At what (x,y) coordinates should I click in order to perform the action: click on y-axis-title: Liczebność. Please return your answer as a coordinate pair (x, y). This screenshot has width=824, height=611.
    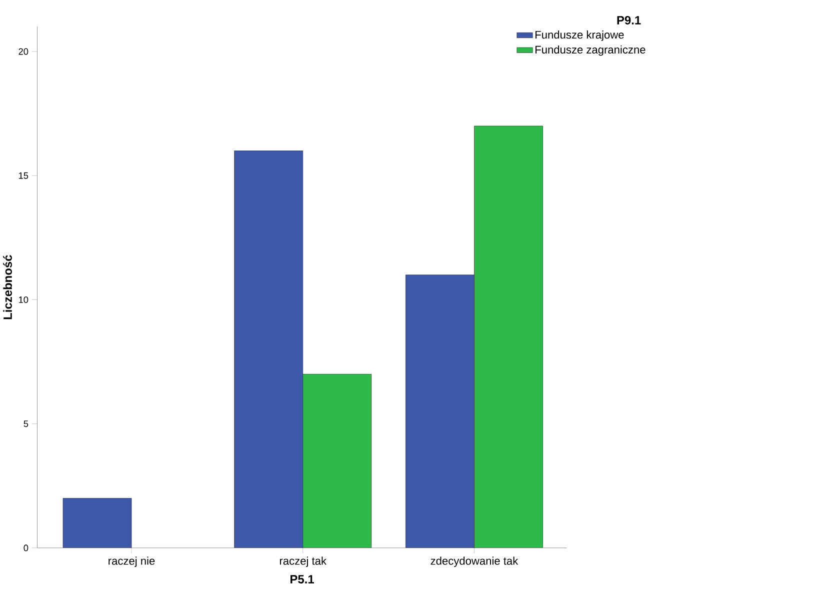
    Looking at the image, I should click on (7, 287).